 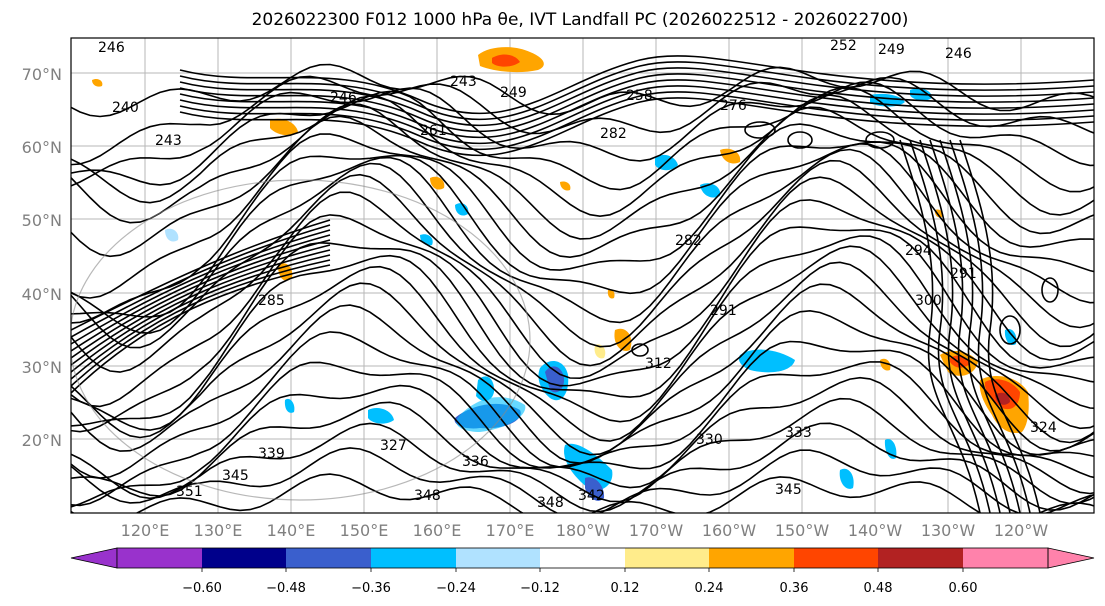 I want to click on contour-label: 351, so click(x=189, y=492).